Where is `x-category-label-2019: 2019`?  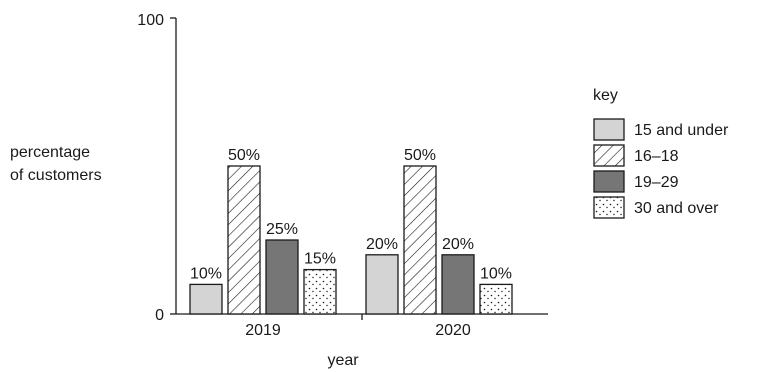 x-category-label-2019: 2019 is located at coordinates (263, 330).